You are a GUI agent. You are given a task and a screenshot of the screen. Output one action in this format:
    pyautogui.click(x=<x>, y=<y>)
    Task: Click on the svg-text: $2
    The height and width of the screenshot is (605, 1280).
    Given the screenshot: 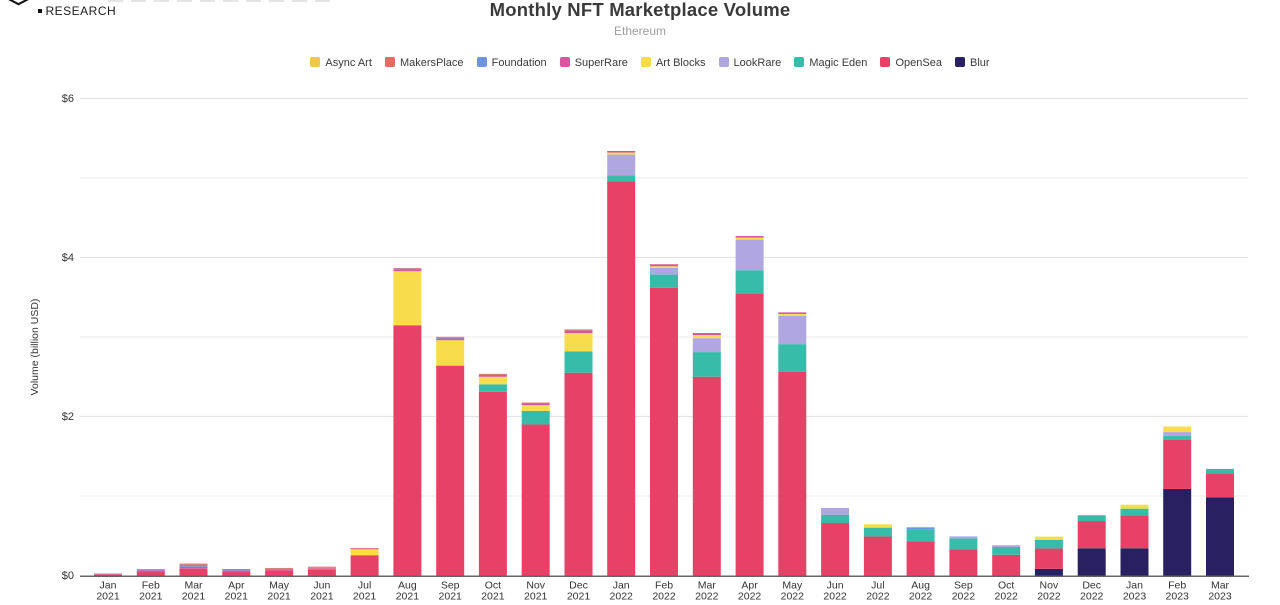 What is the action you would take?
    pyautogui.click(x=68, y=417)
    